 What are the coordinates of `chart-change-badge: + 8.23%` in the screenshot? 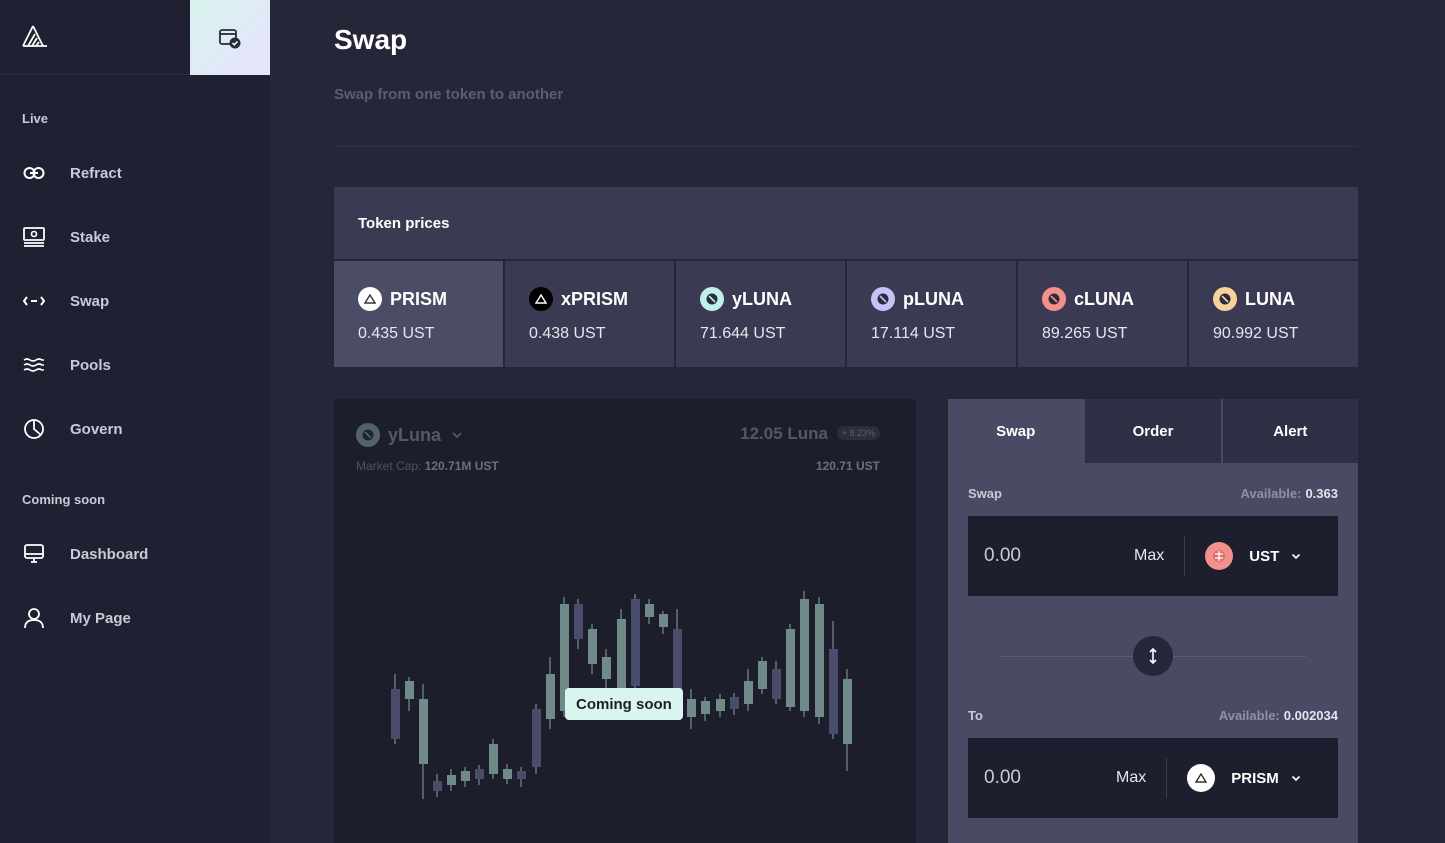 It's located at (858, 433).